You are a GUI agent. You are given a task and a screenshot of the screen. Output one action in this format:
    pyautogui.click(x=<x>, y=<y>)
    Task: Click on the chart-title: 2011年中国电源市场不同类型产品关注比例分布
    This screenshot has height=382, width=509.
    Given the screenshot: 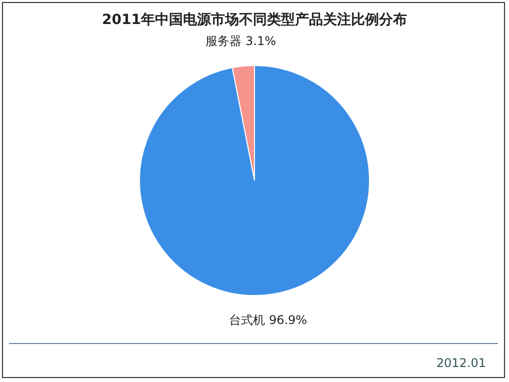 What is the action you would take?
    pyautogui.click(x=254, y=19)
    